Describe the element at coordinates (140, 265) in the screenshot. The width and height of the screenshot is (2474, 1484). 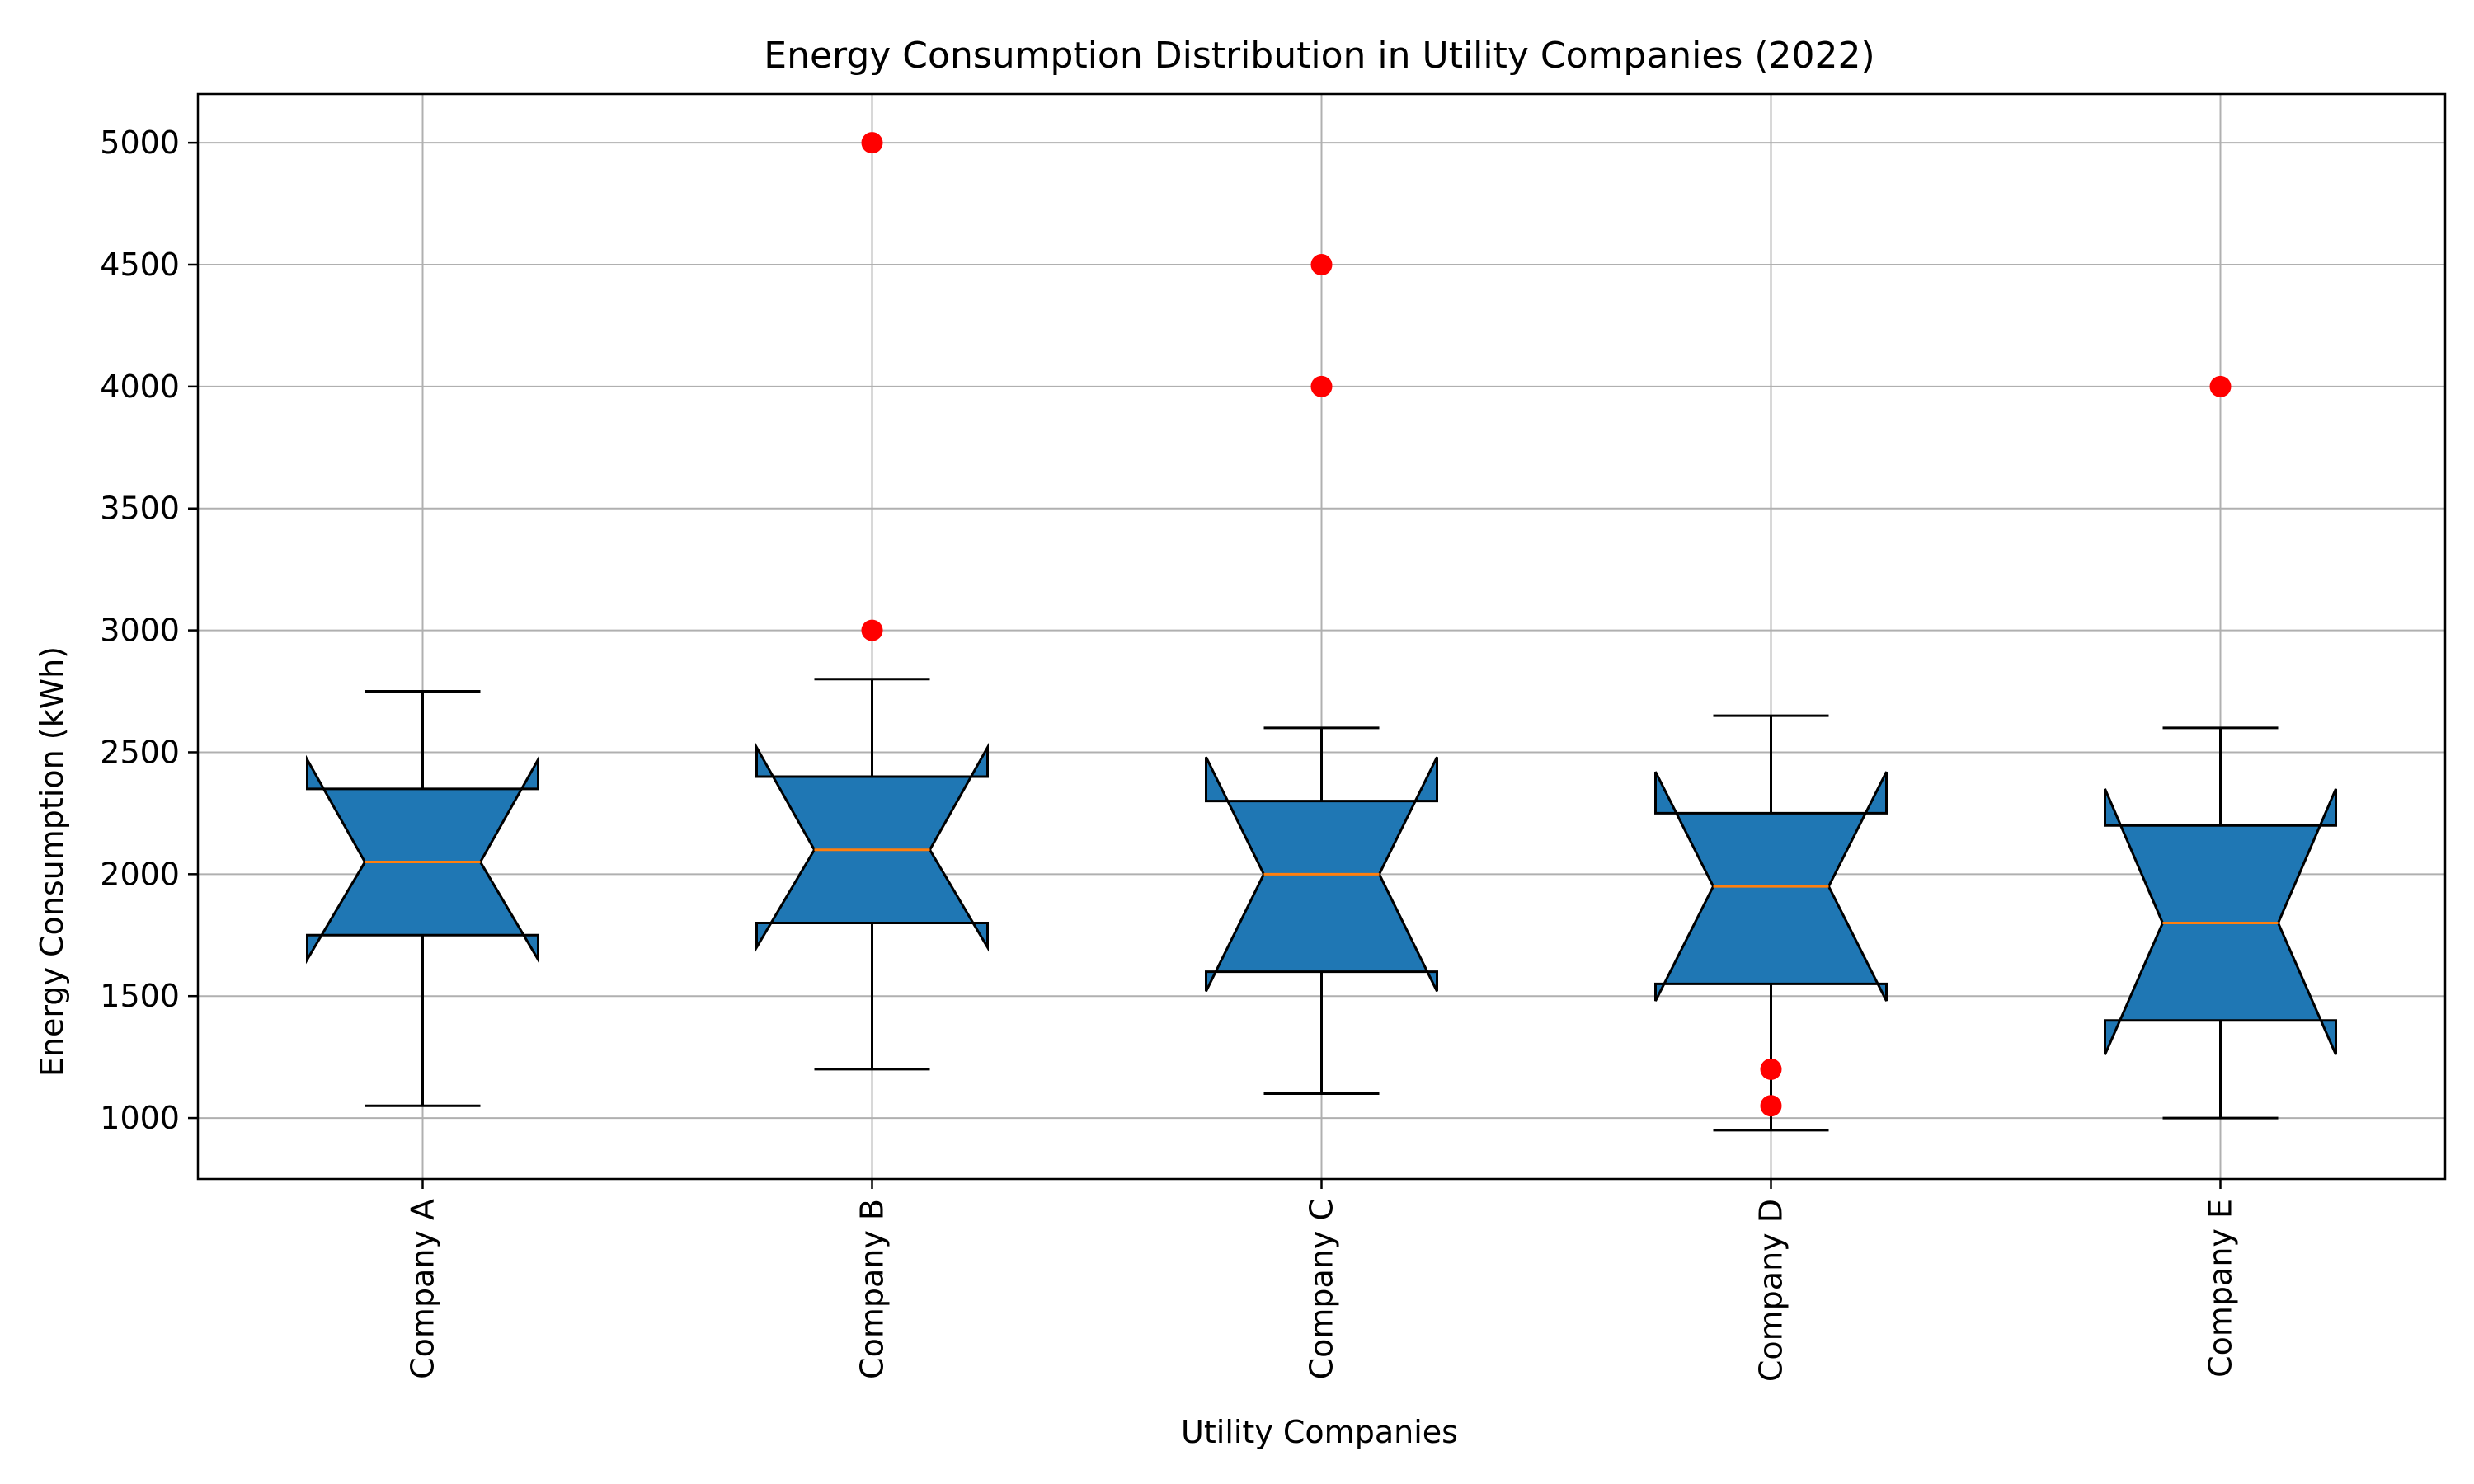
I see `y-tick-label: 4500` at that location.